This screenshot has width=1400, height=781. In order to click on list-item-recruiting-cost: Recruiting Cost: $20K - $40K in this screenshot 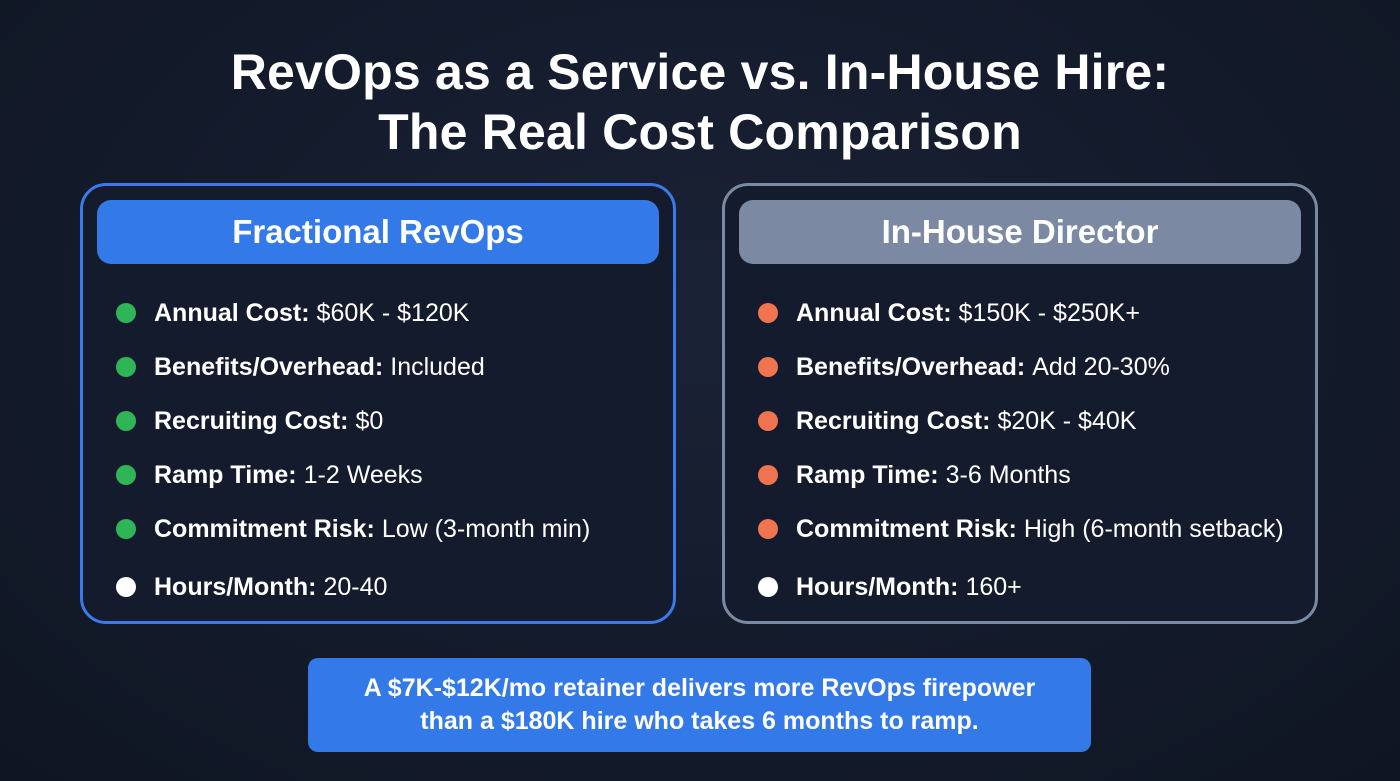, I will do `click(1031, 421)`.